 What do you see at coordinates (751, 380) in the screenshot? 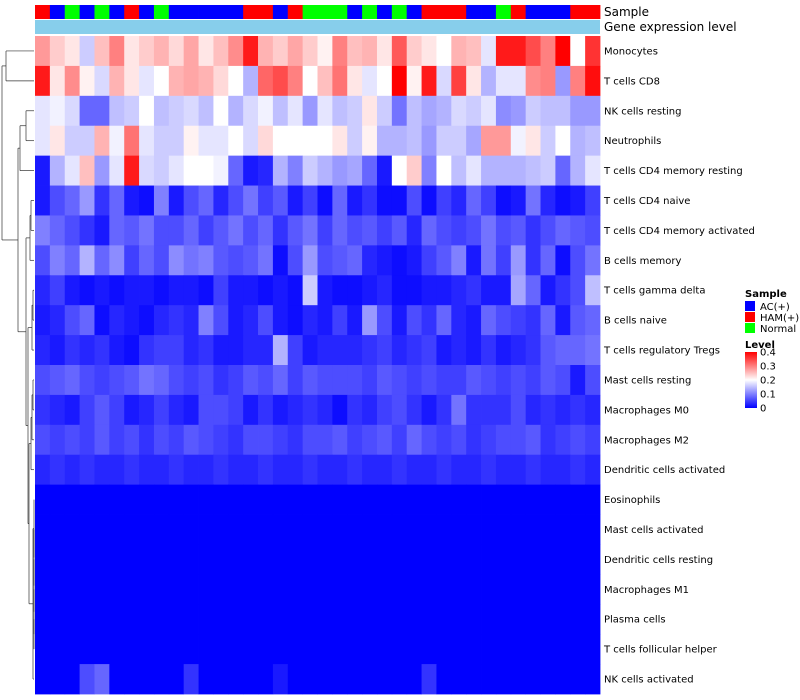
I see `legend-color-gradient` at bounding box center [751, 380].